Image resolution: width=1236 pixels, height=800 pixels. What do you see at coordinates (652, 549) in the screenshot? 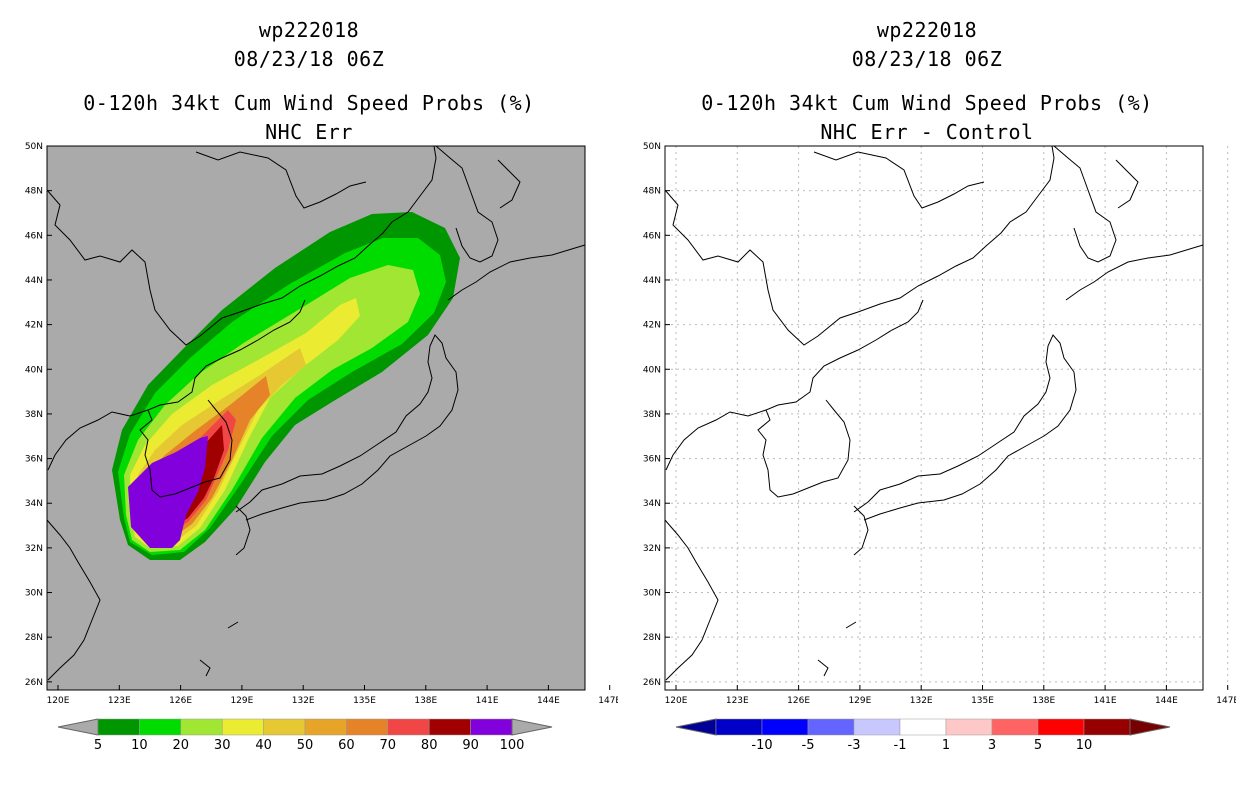
I see `lat-label-32N: 32N` at bounding box center [652, 549].